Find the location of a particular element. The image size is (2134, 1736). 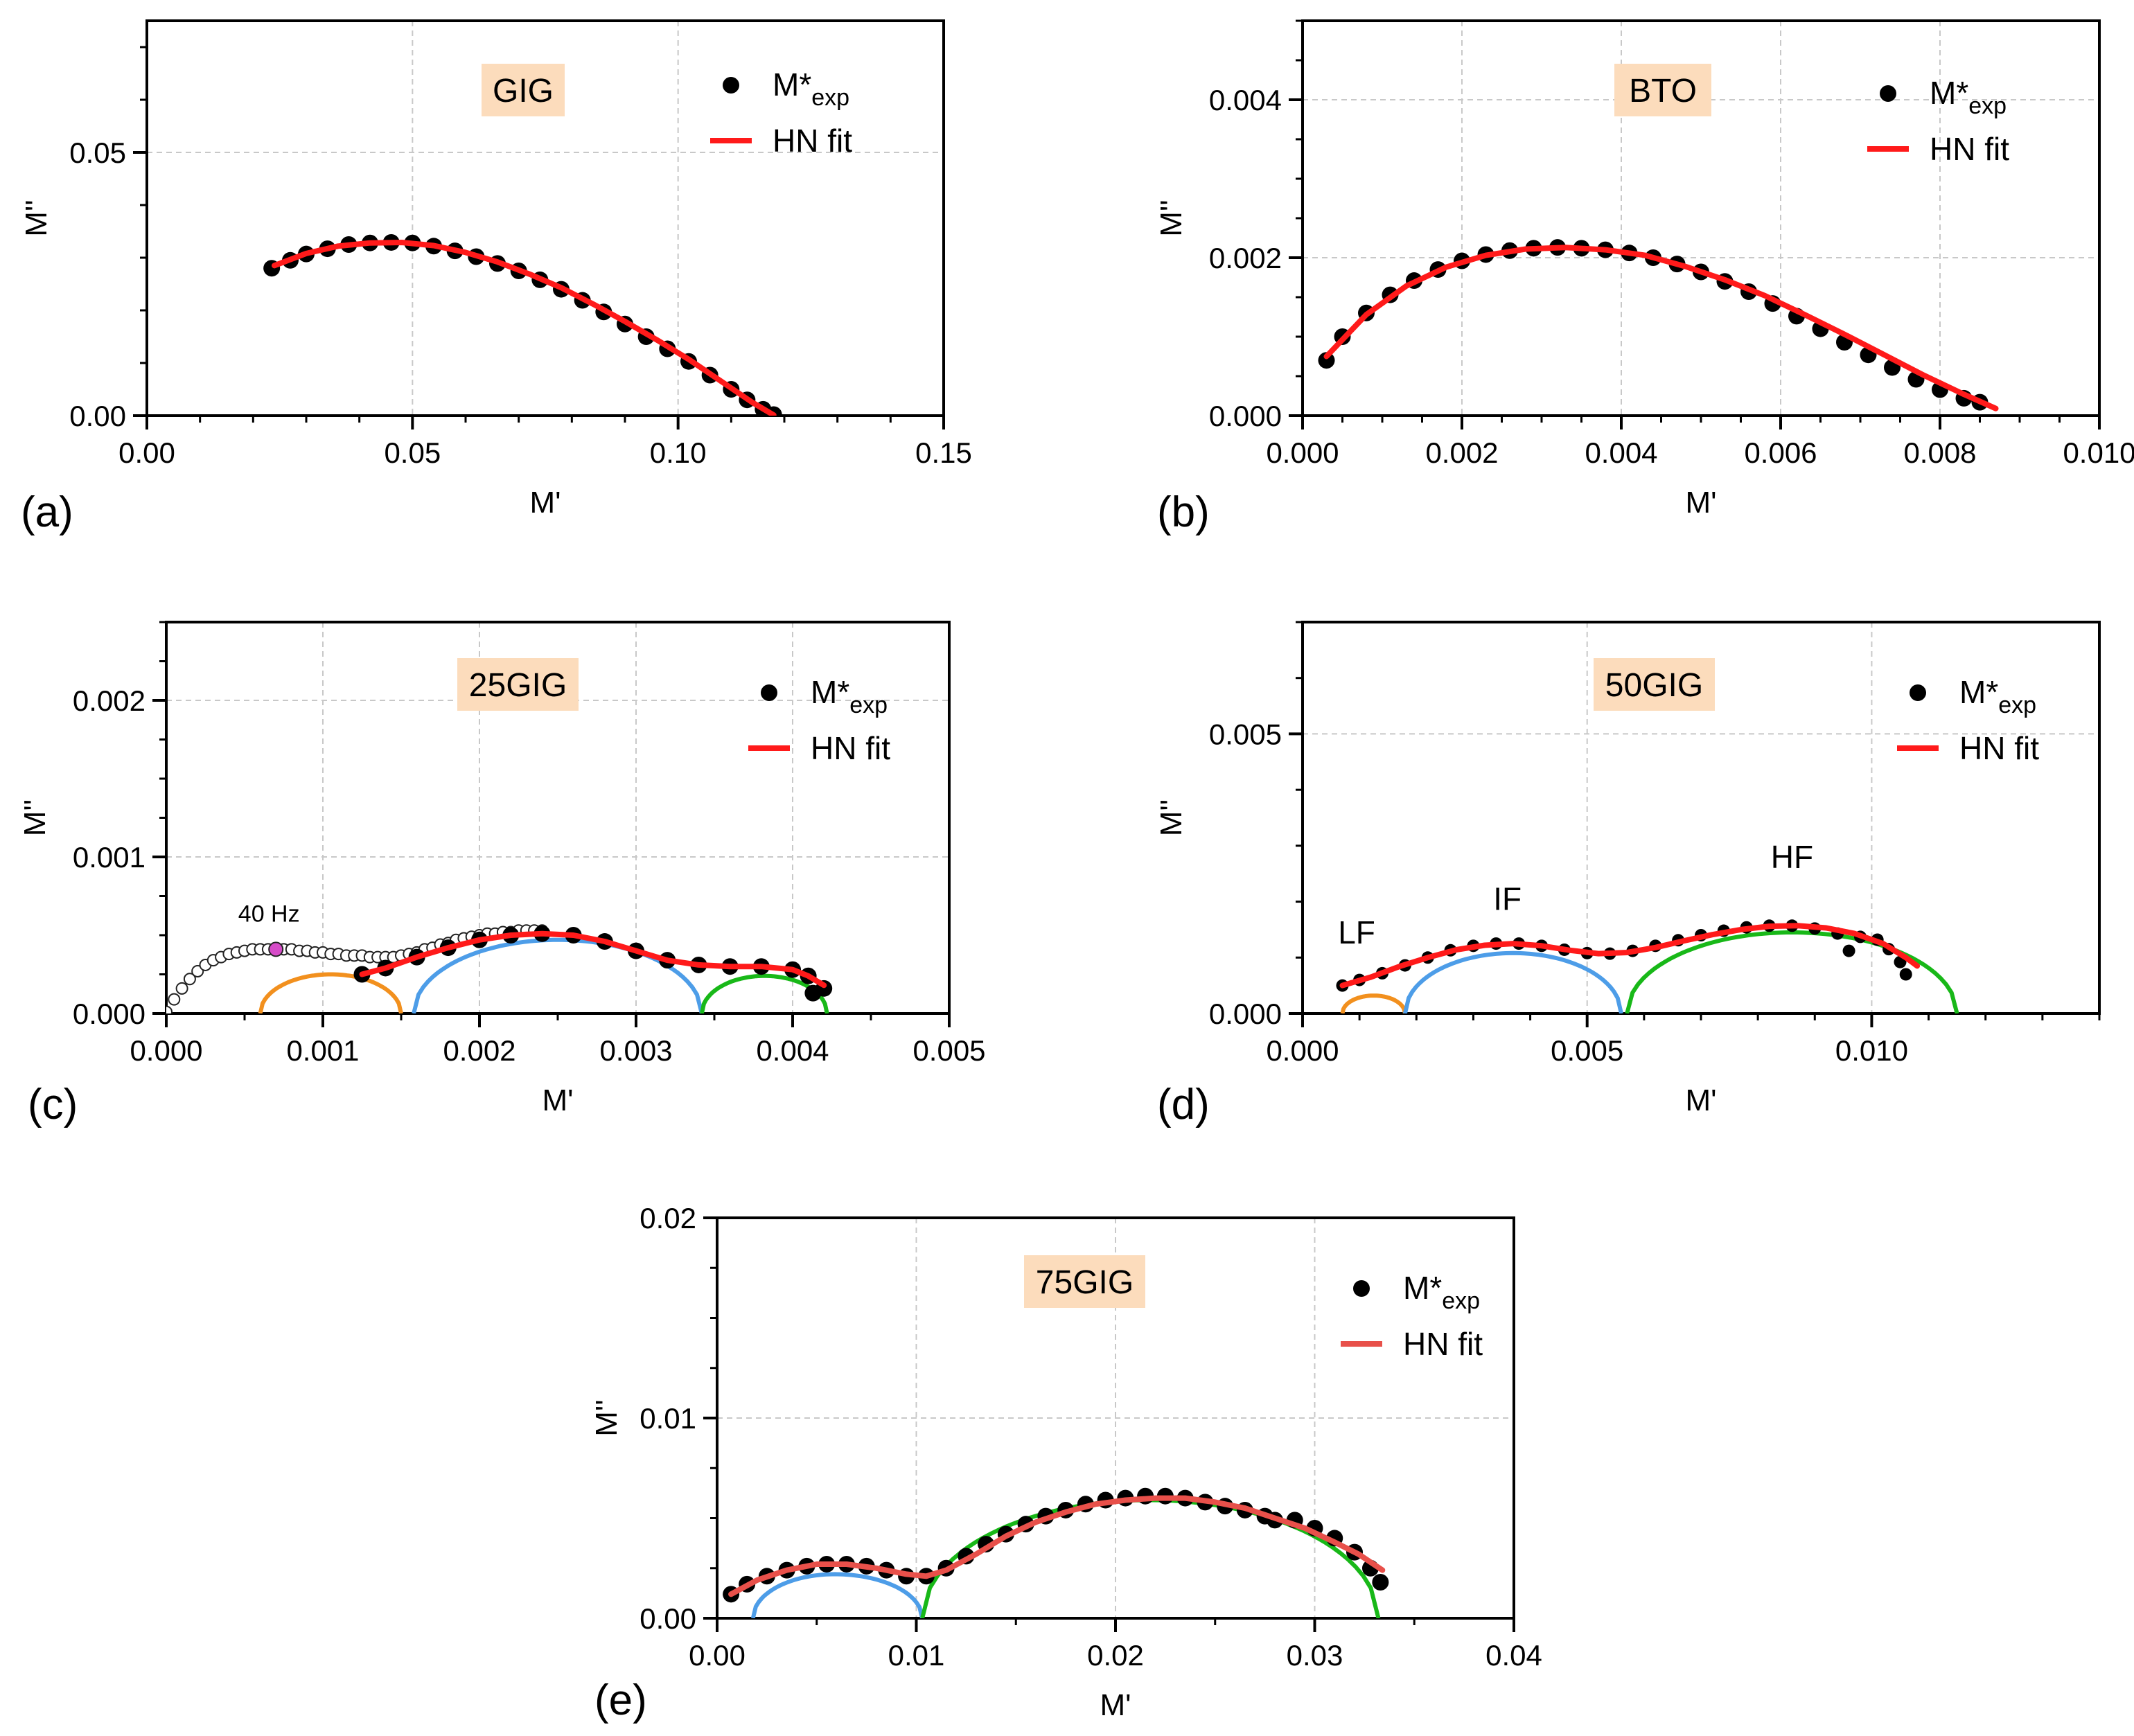

sample-label: BTO is located at coordinates (1663, 91).